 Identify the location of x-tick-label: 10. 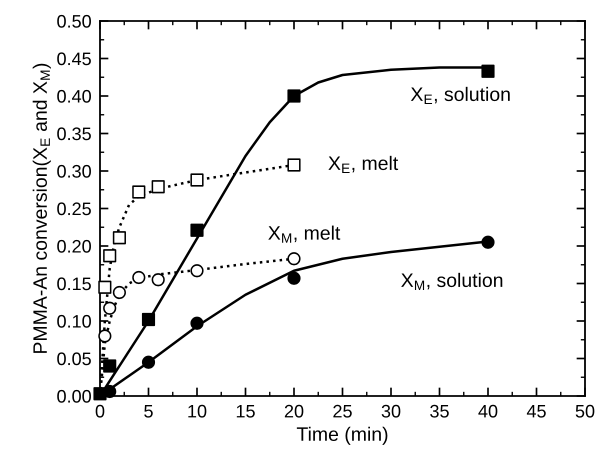
(197, 411).